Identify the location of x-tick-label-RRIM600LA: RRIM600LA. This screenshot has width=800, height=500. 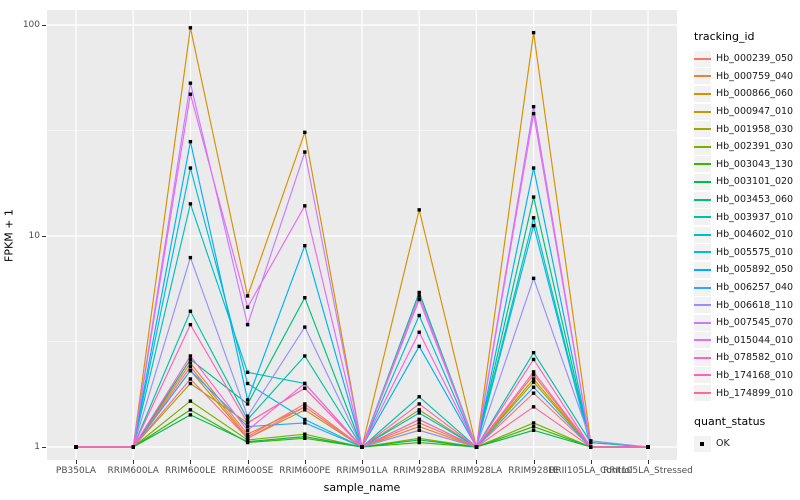
(133, 471).